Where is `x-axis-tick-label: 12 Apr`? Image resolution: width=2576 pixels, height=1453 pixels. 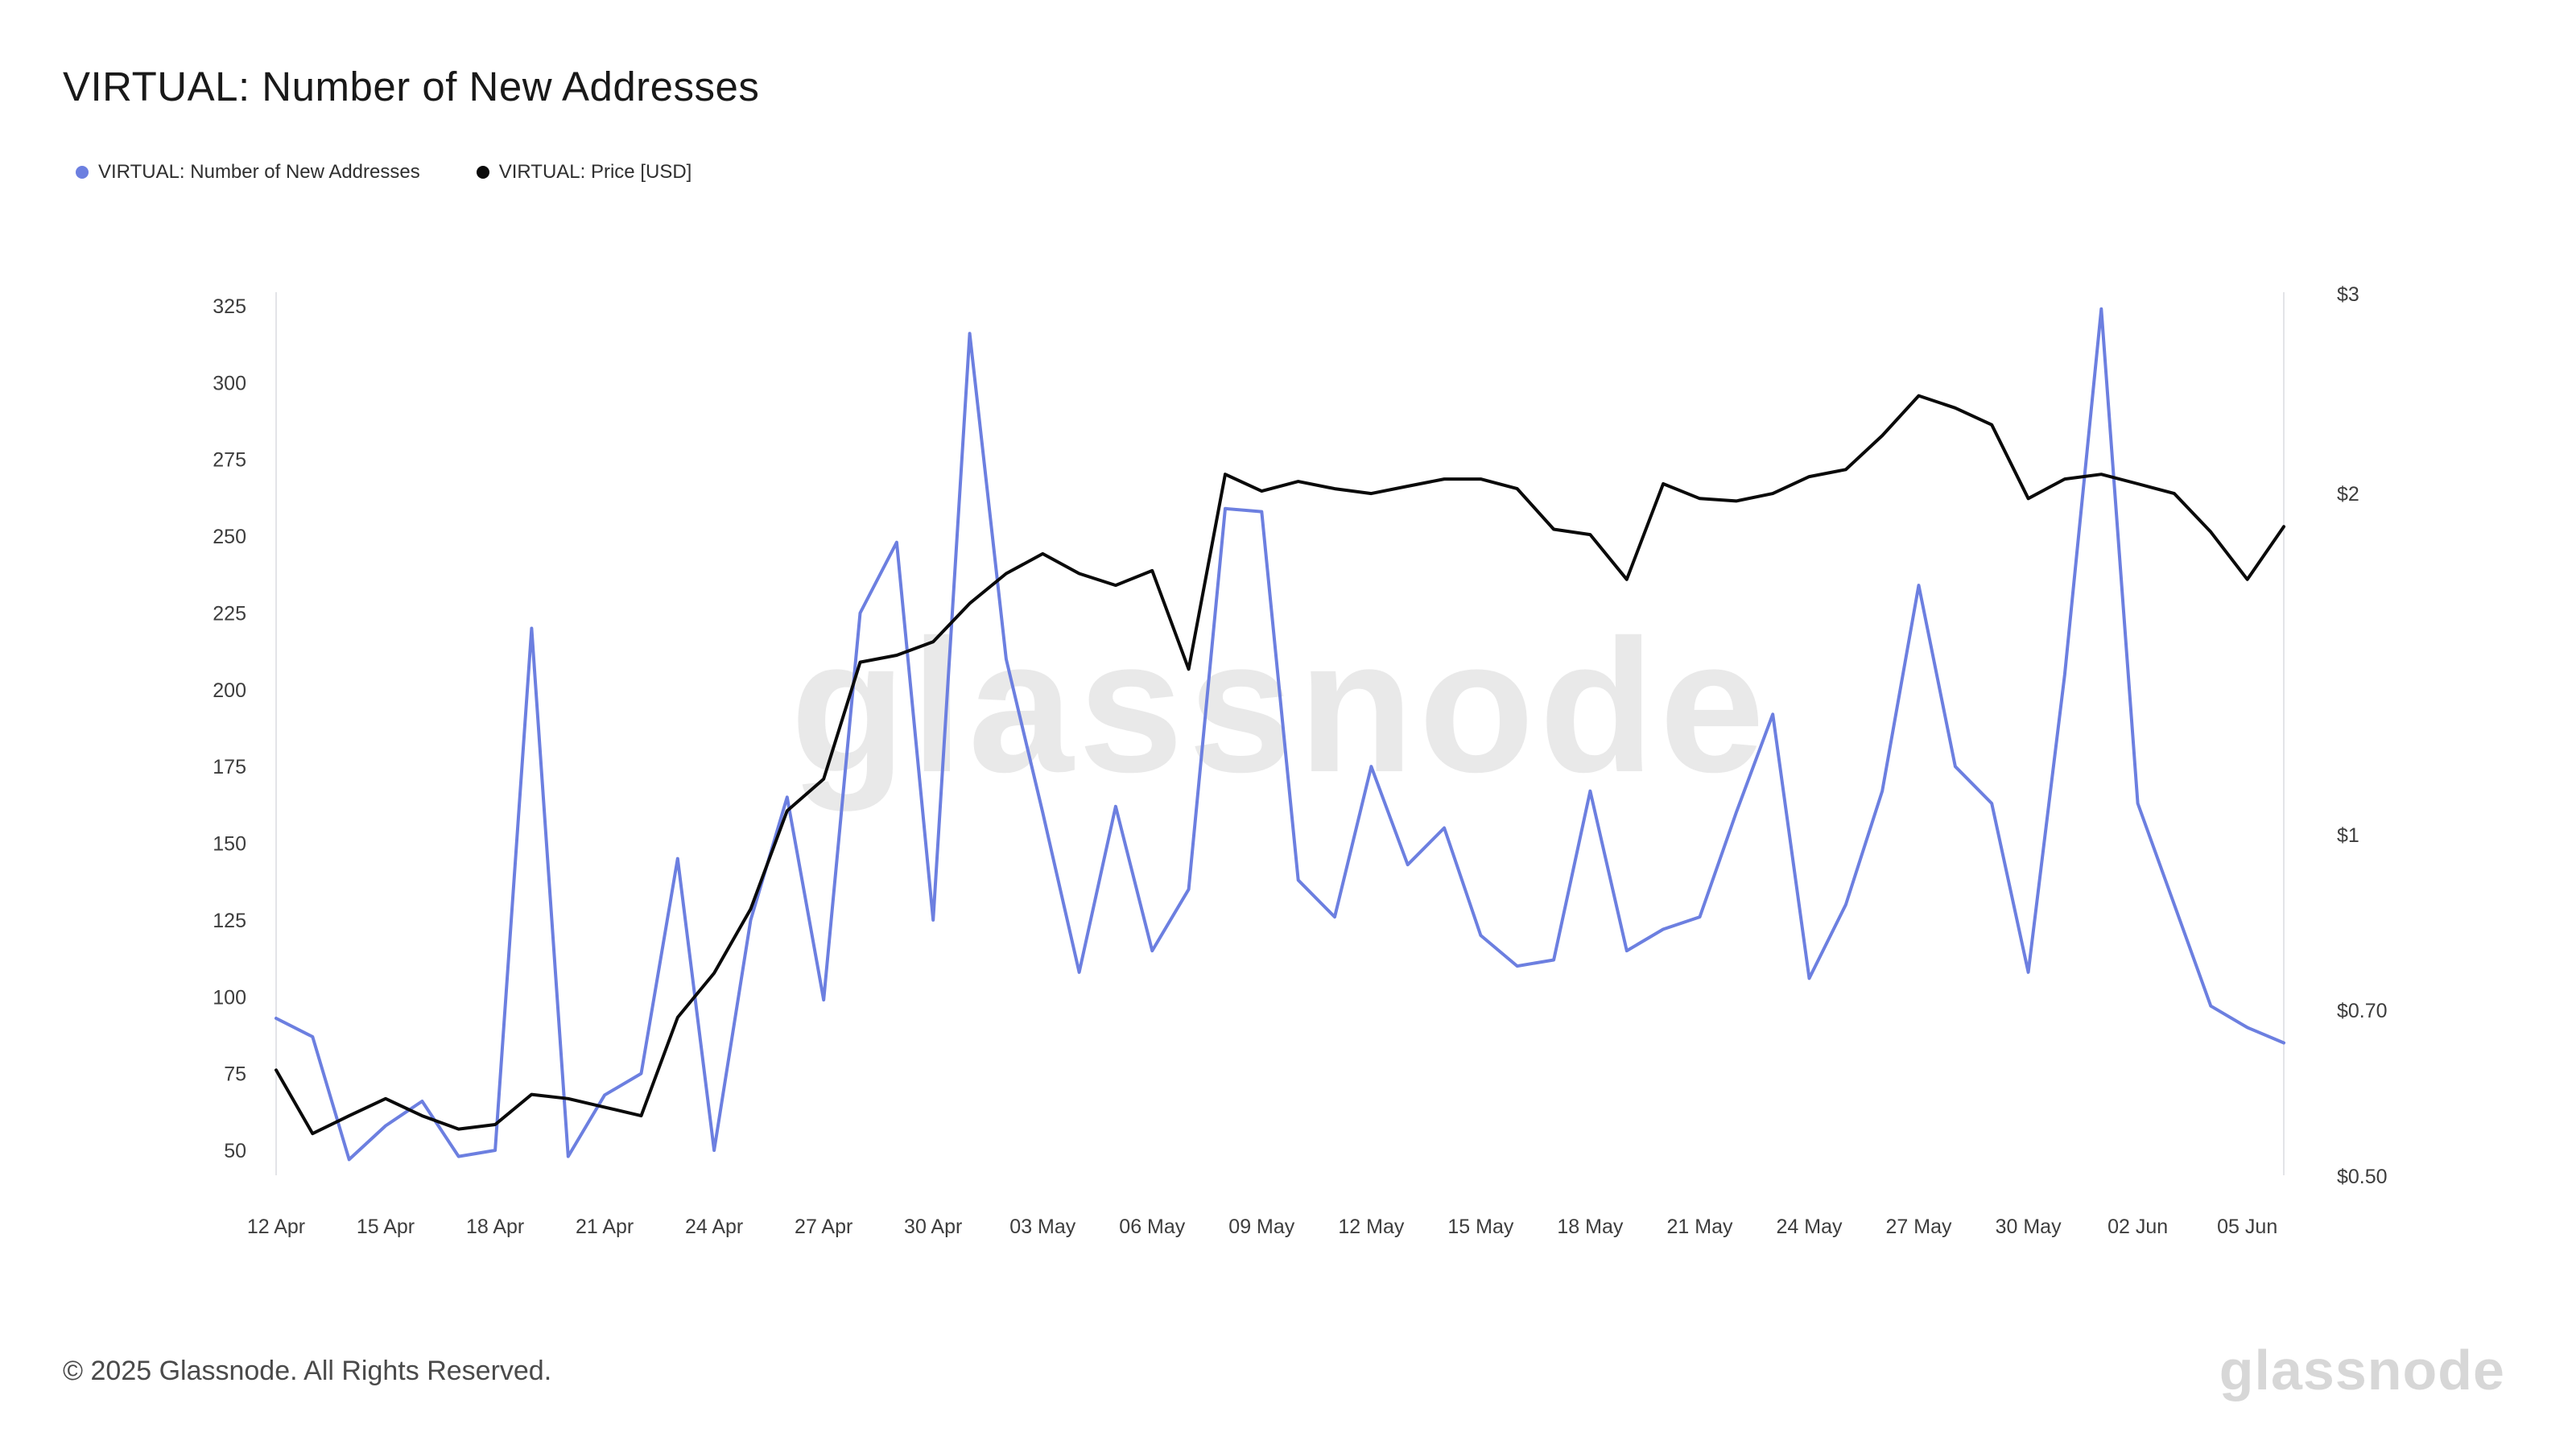
x-axis-tick-label: 12 Apr is located at coordinates (276, 1227).